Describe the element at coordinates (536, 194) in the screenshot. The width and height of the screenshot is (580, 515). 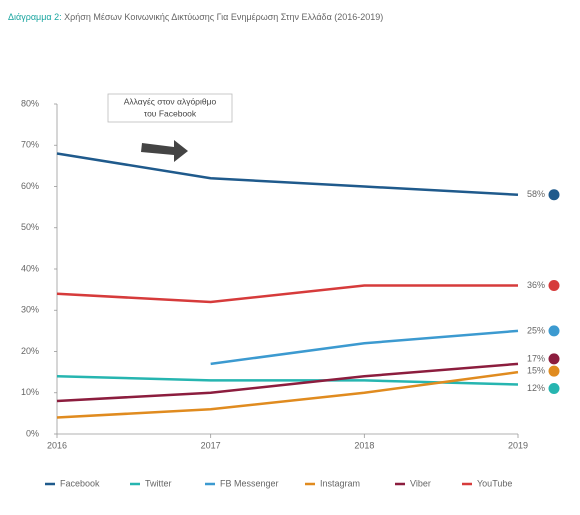
I see `value-label: 58%` at that location.